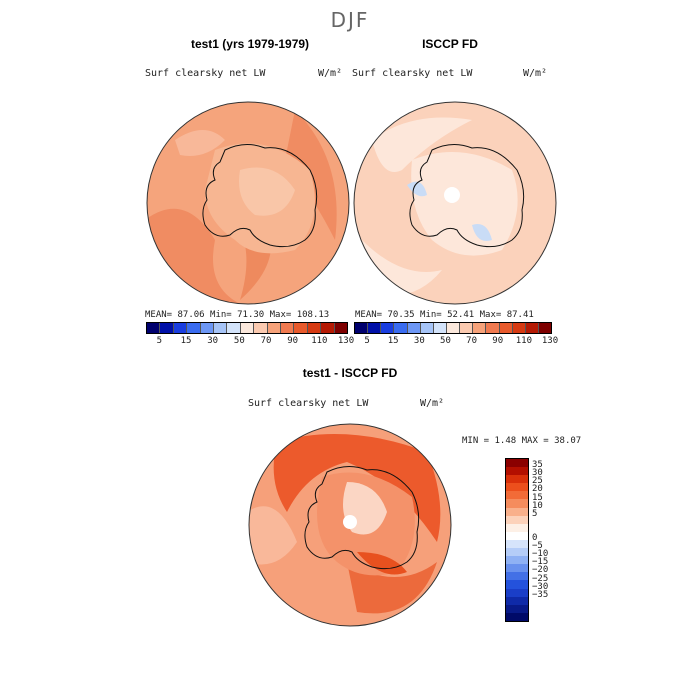 The height and width of the screenshot is (700, 700). Describe the element at coordinates (535, 538) in the screenshot. I see `colorbar-tick-label: 0` at that location.